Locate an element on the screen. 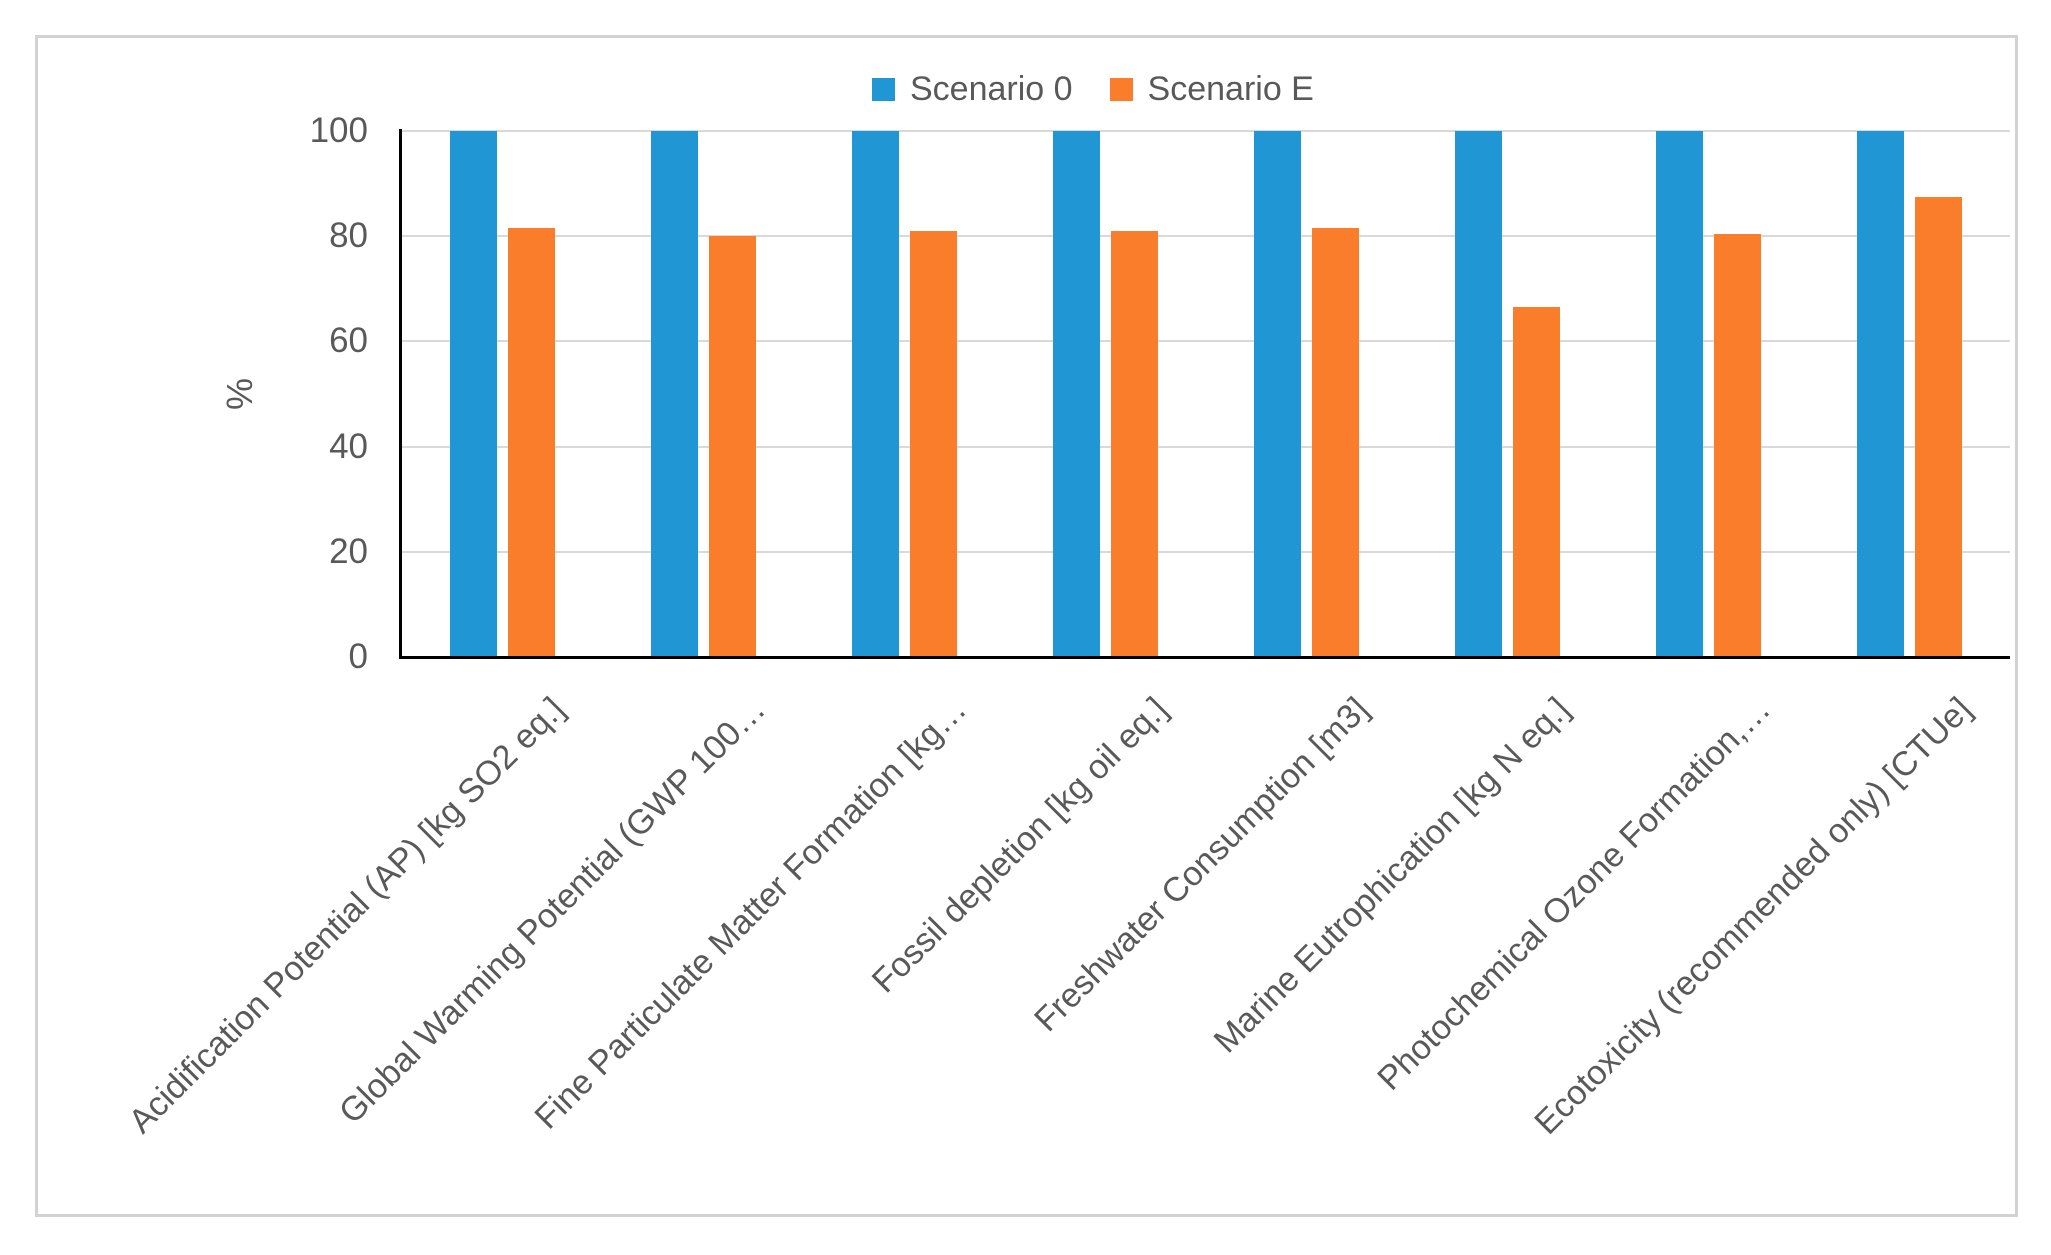 The height and width of the screenshot is (1255, 2051). legend-label: Scenario 0 is located at coordinates (991, 89).